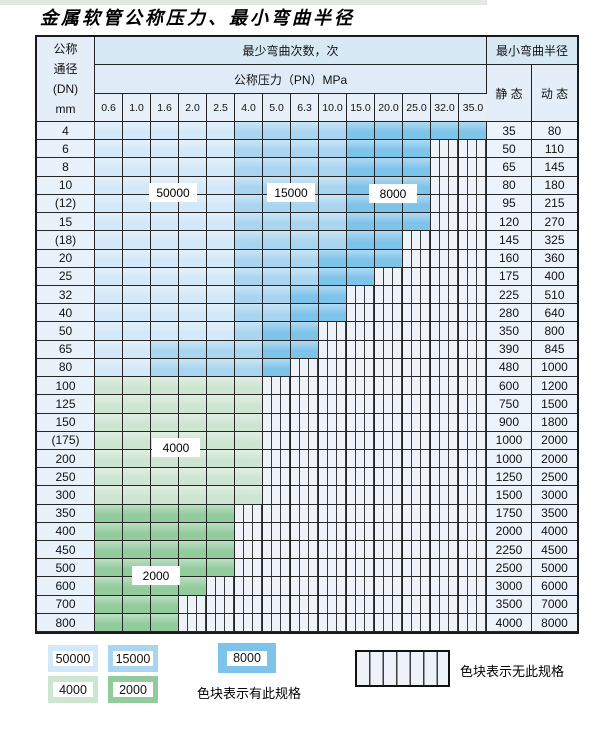 The image size is (600, 743). I want to click on dn-cell: 80, so click(66, 368).